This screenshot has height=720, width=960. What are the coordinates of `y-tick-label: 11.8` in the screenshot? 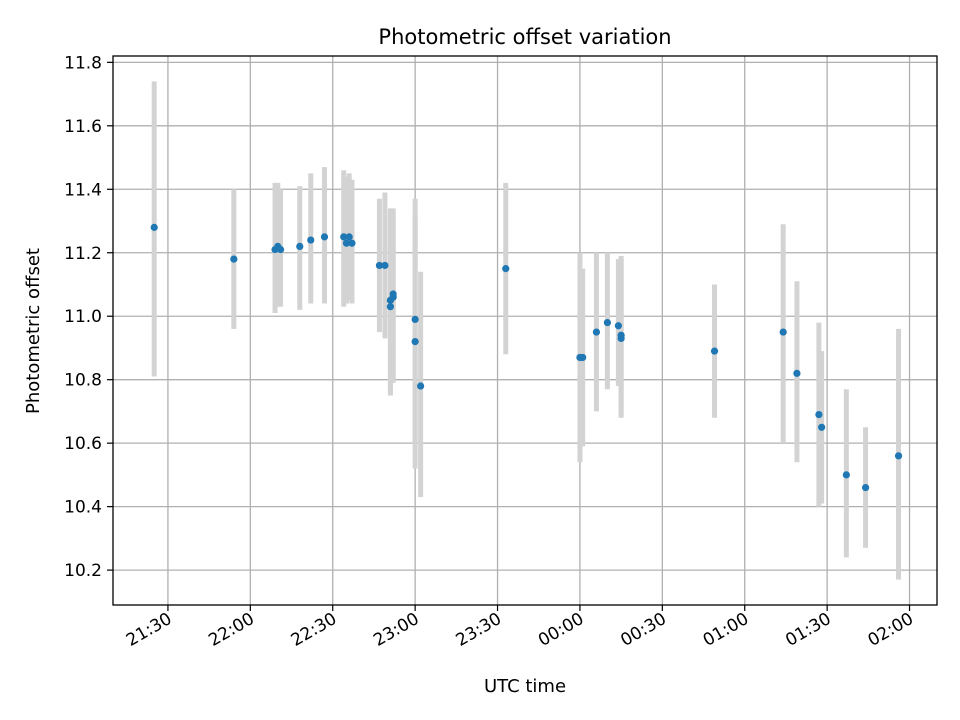 It's located at (83, 63).